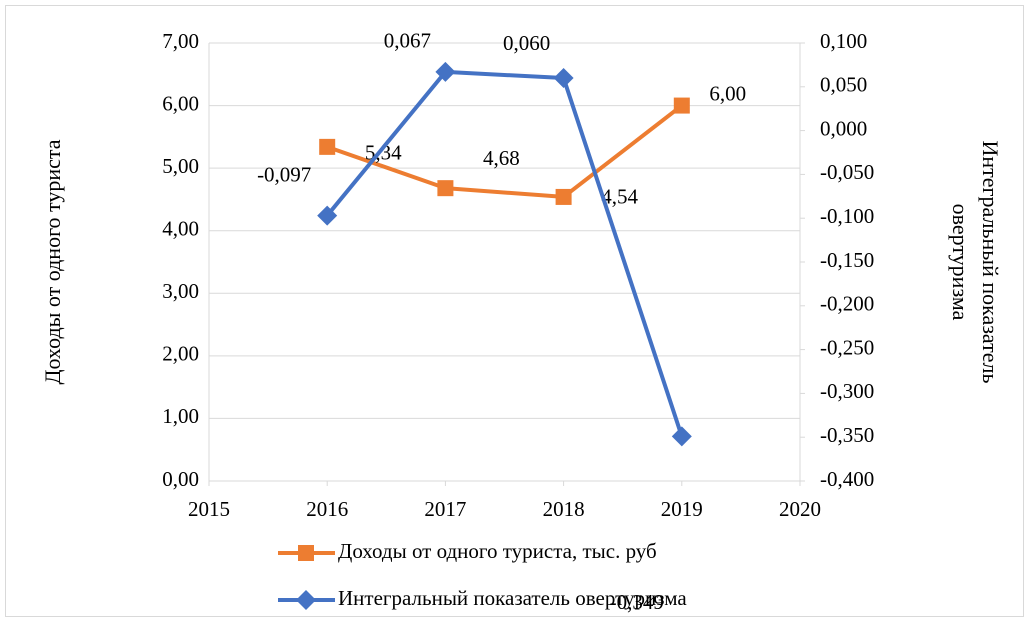 This screenshot has height=622, width=1030. What do you see at coordinates (975, 262) in the screenshot?
I see `y2-axis-title: Интегральный показатель овертуризма` at bounding box center [975, 262].